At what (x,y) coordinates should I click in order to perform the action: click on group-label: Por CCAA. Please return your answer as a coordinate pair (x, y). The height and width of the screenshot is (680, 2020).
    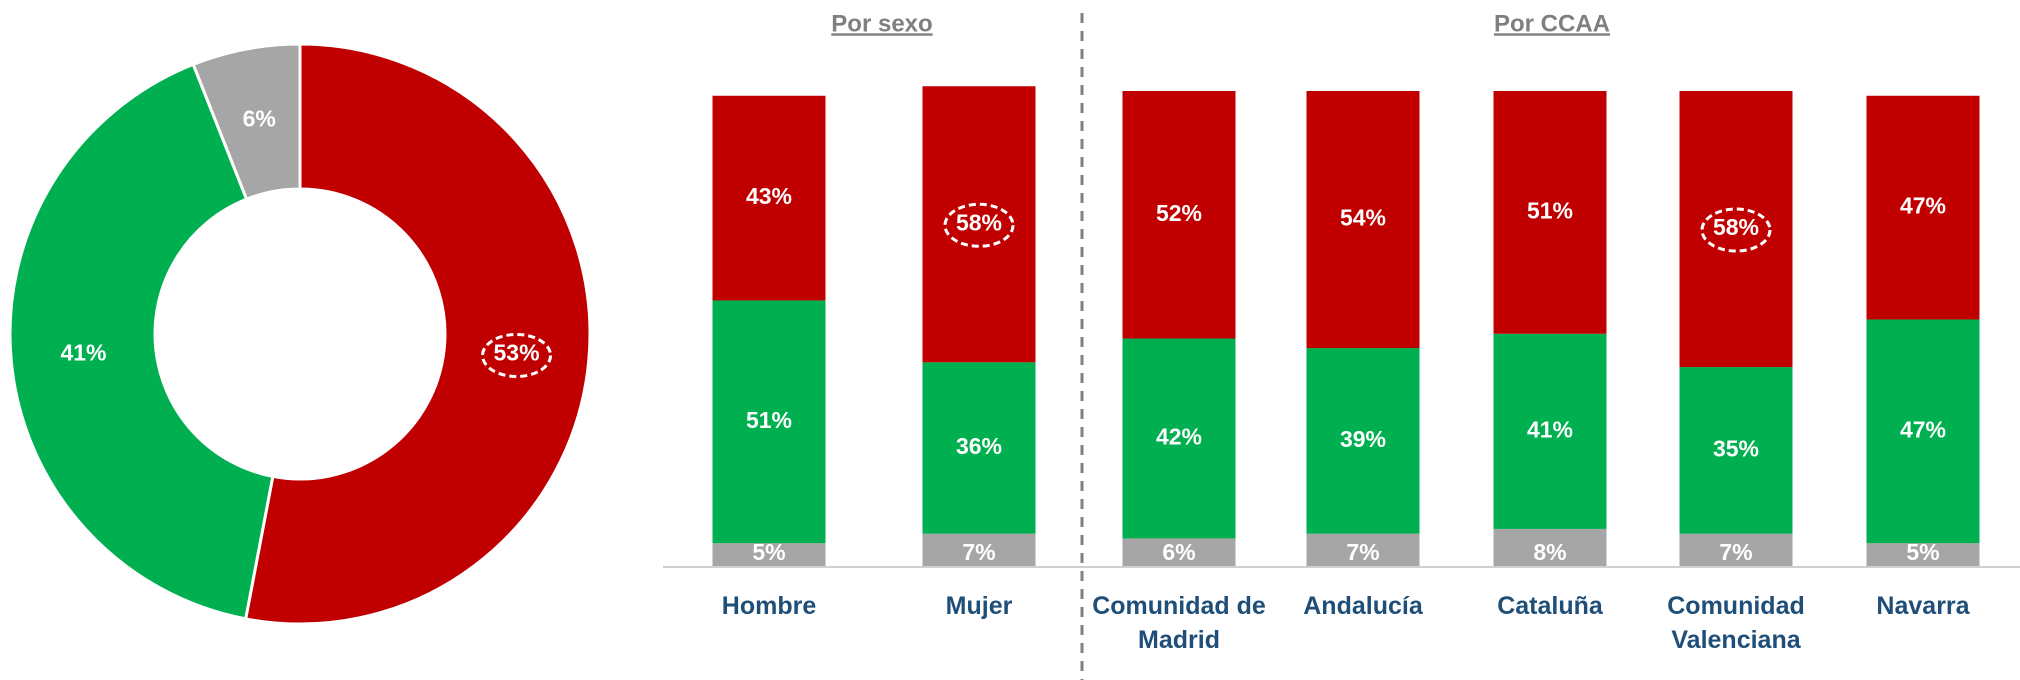
    Looking at the image, I should click on (1552, 23).